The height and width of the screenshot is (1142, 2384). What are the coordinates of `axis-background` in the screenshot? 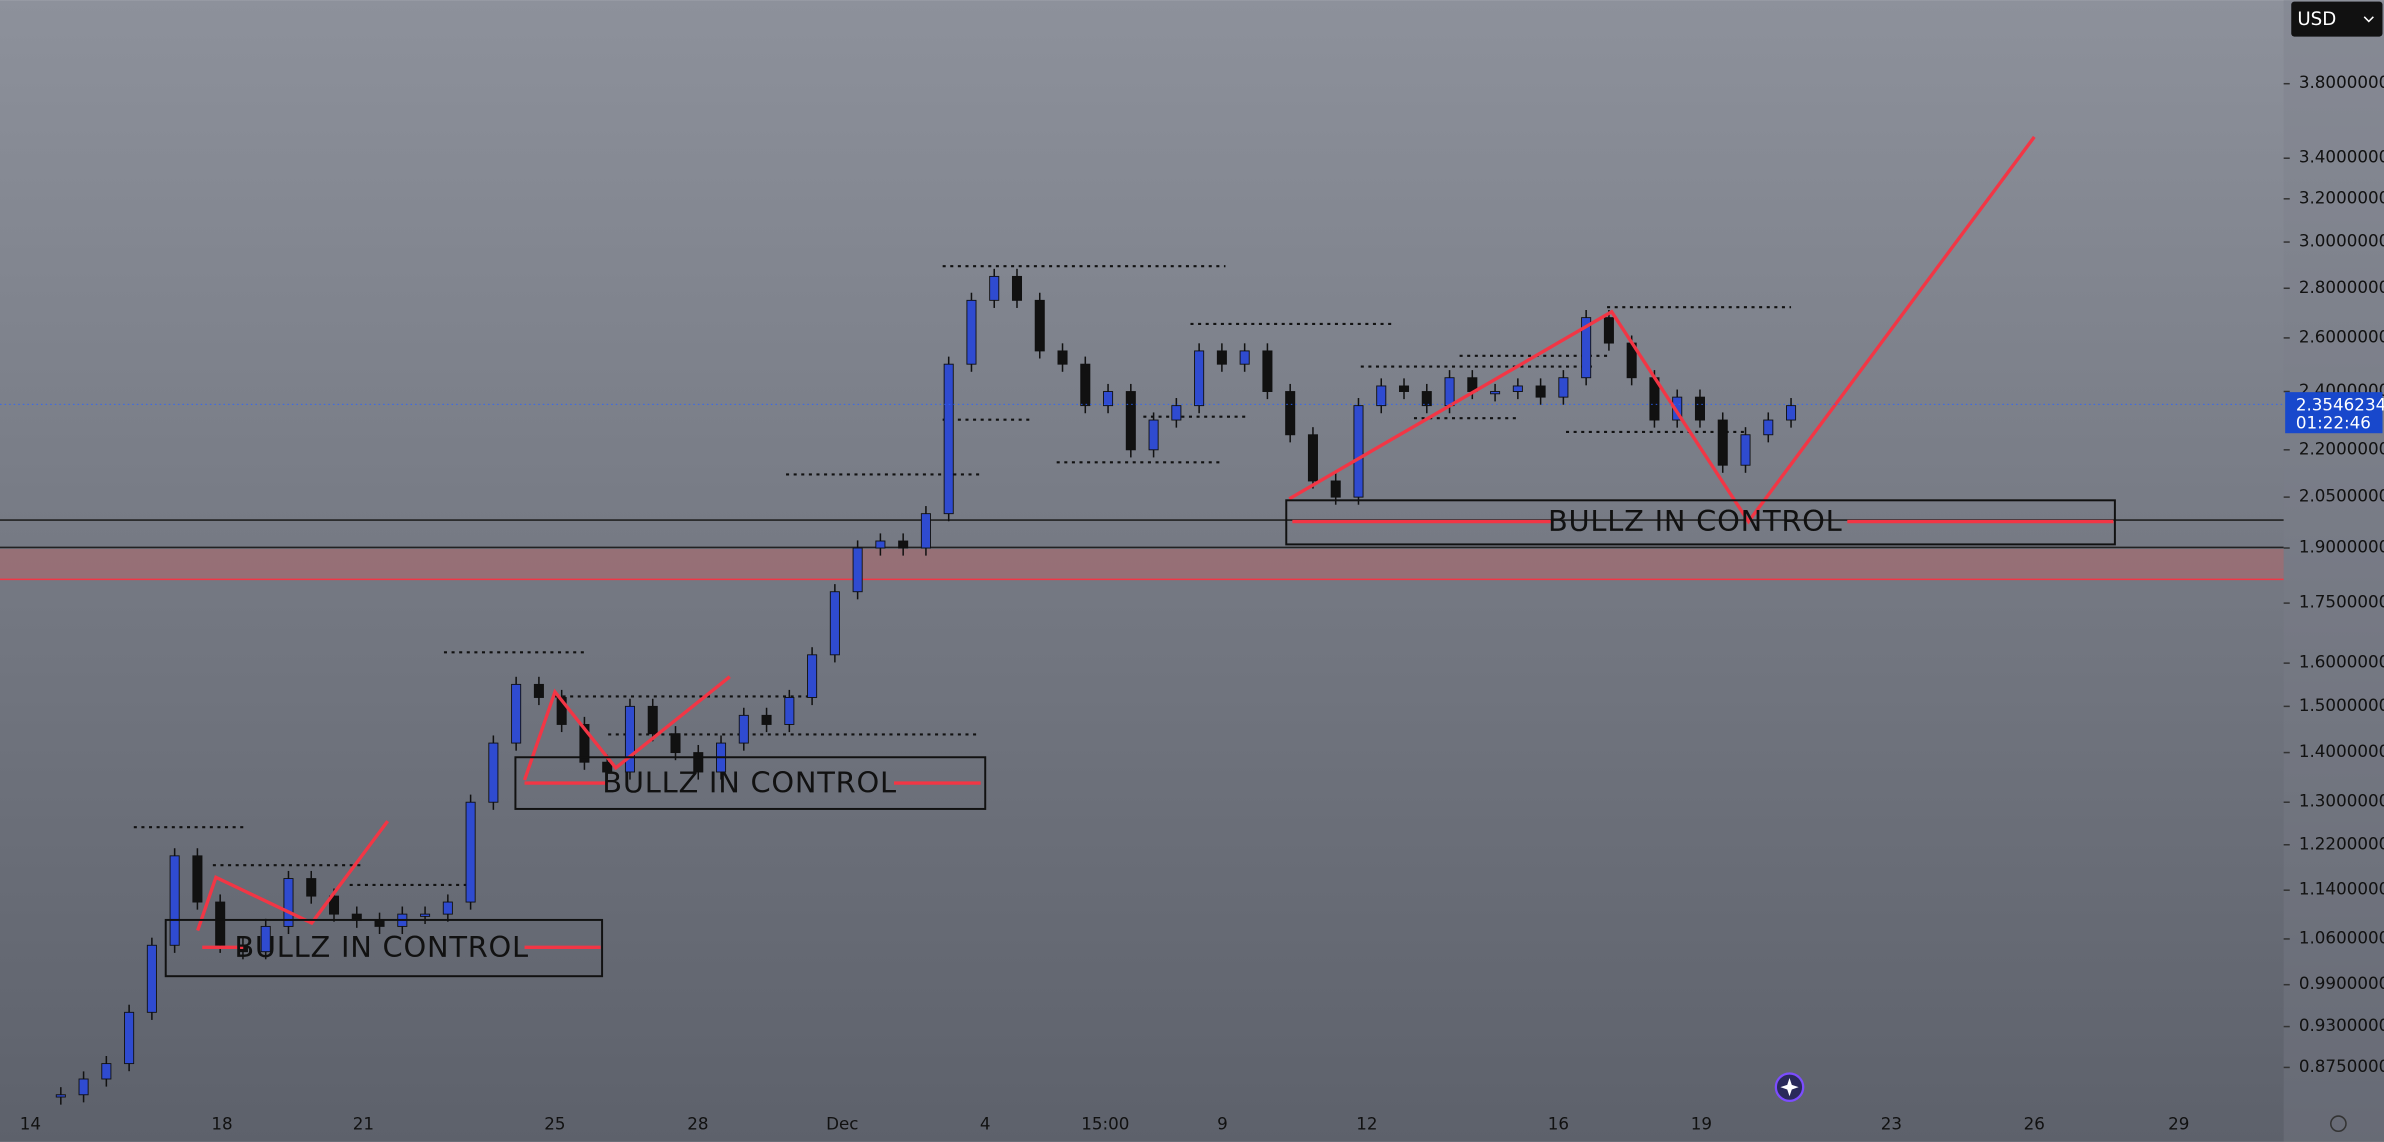 It's located at (2333, 571).